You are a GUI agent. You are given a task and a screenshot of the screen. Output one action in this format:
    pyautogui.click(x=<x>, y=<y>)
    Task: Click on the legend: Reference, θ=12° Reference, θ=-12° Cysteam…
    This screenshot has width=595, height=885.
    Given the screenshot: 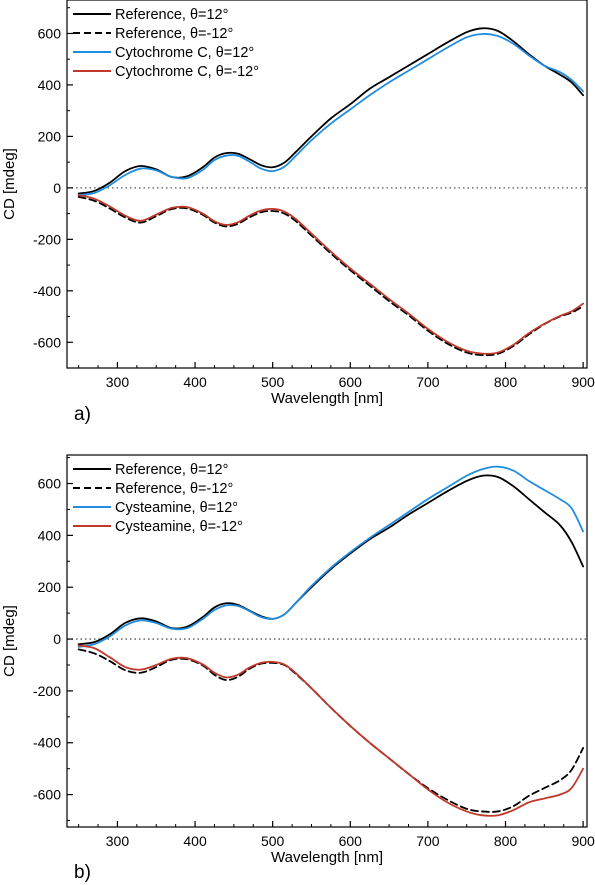 What is the action you would take?
    pyautogui.click(x=158, y=498)
    